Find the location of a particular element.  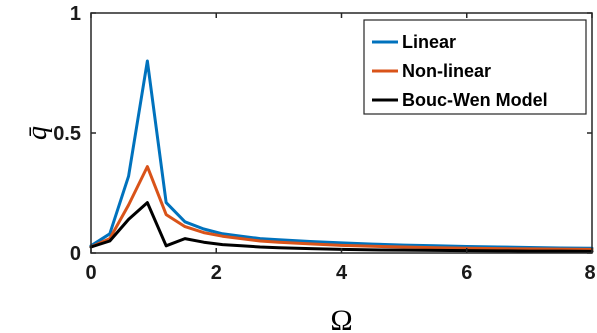

x-tick-label: 4 is located at coordinates (342, 273).